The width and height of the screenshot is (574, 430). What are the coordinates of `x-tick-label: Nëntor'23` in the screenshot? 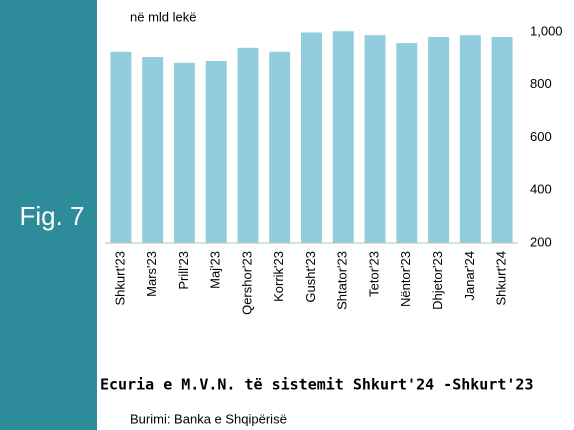 It's located at (405, 279).